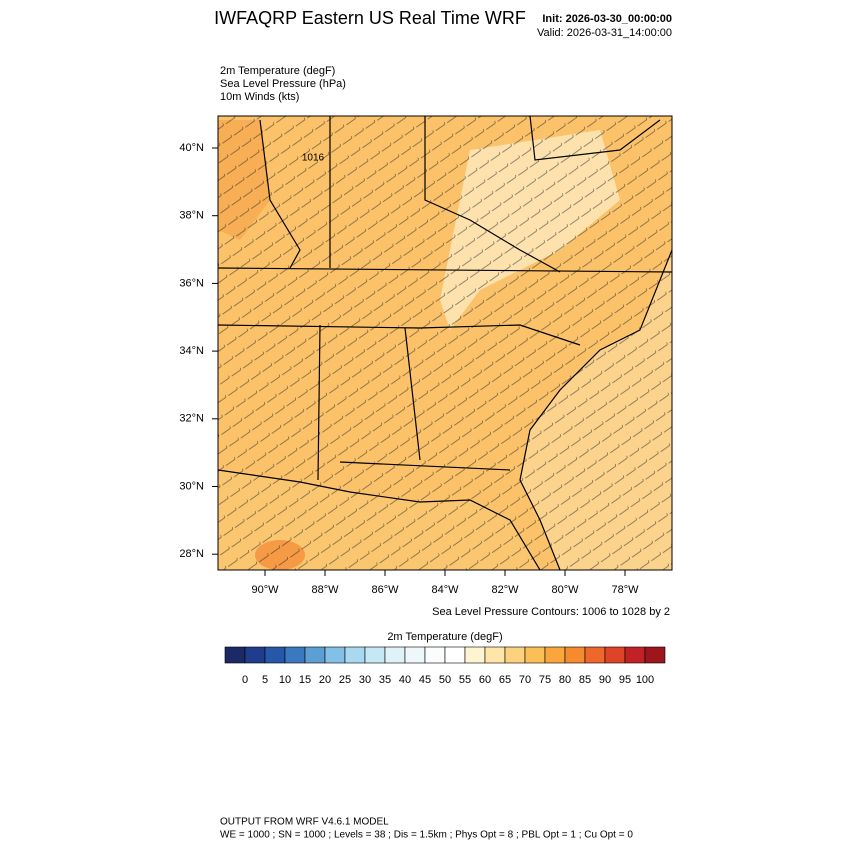 Image resolution: width=850 pixels, height=850 pixels. What do you see at coordinates (325, 680) in the screenshot?
I see `colorbar-label: 20` at bounding box center [325, 680].